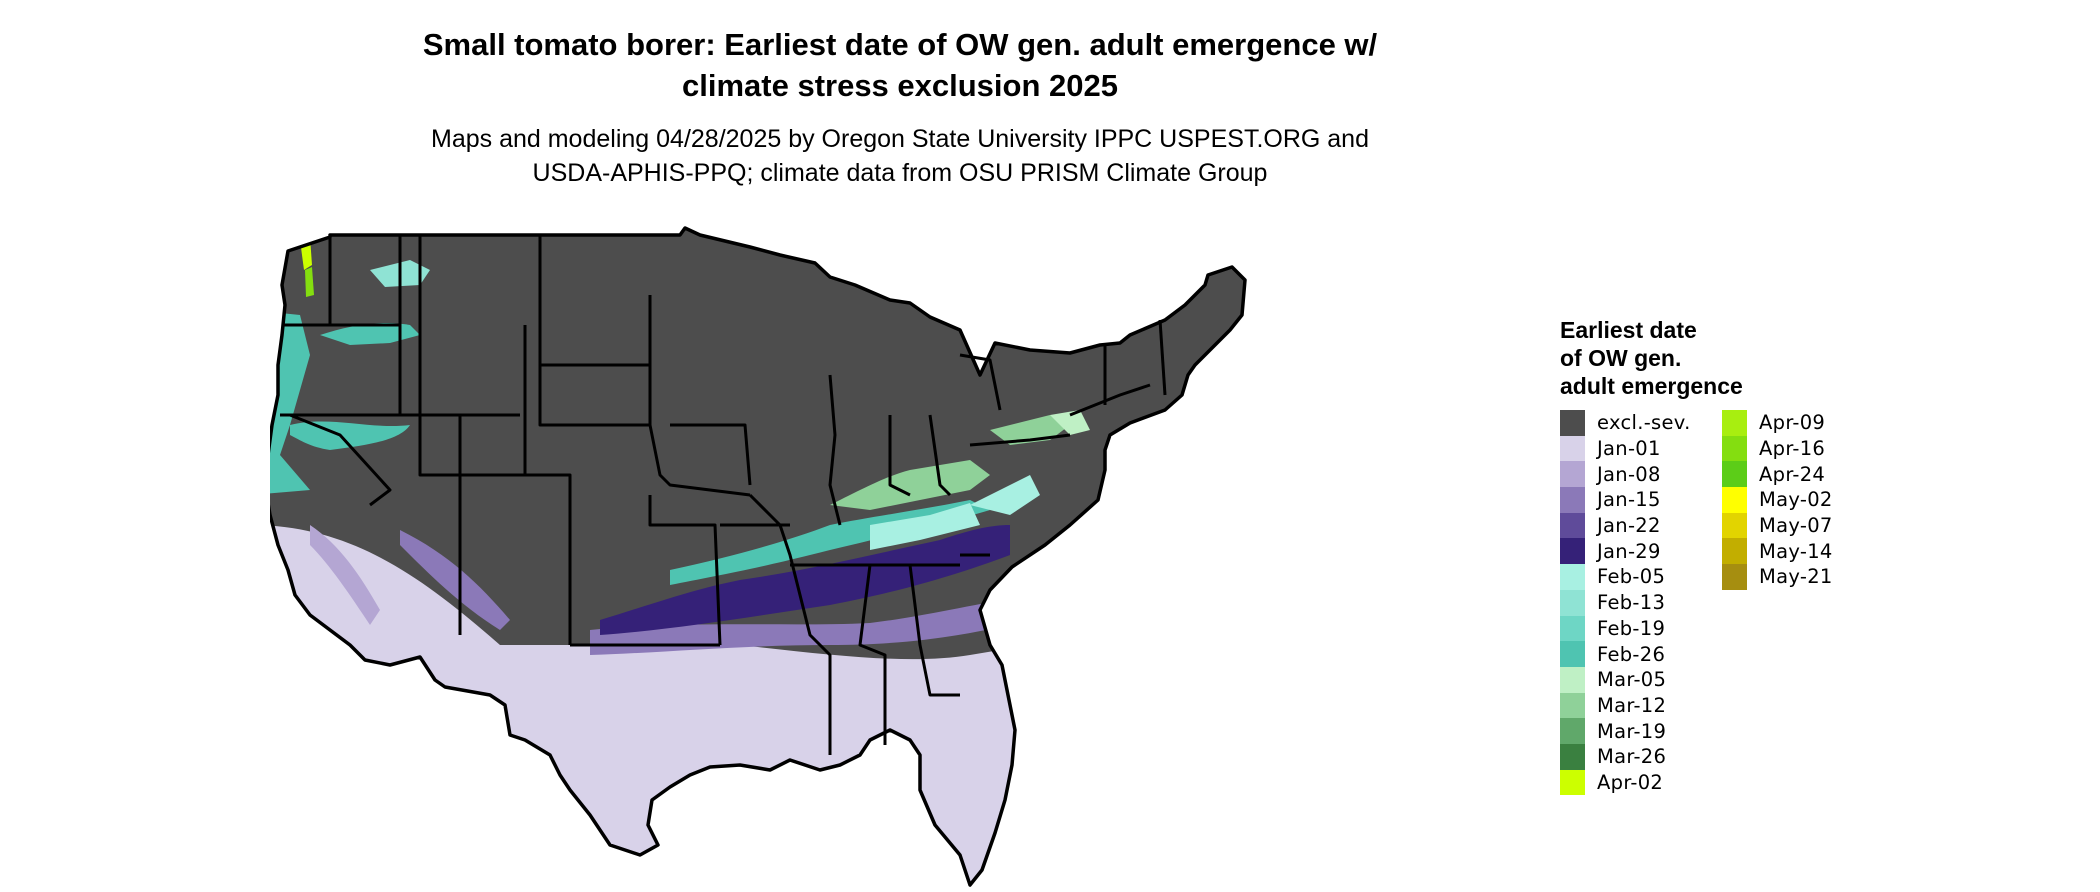 This screenshot has width=2100, height=892. Describe the element at coordinates (1631, 603) in the screenshot. I see `legend-label: Feb-13` at that location.